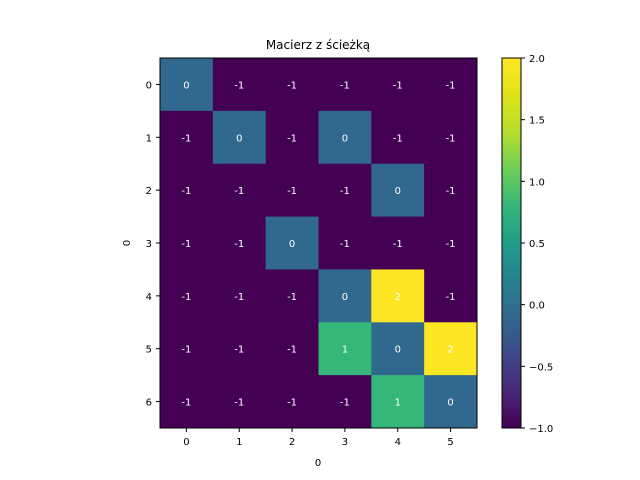 The height and width of the screenshot is (480, 640). I want to click on heatmap-cell-r4-c0, so click(187, 296).